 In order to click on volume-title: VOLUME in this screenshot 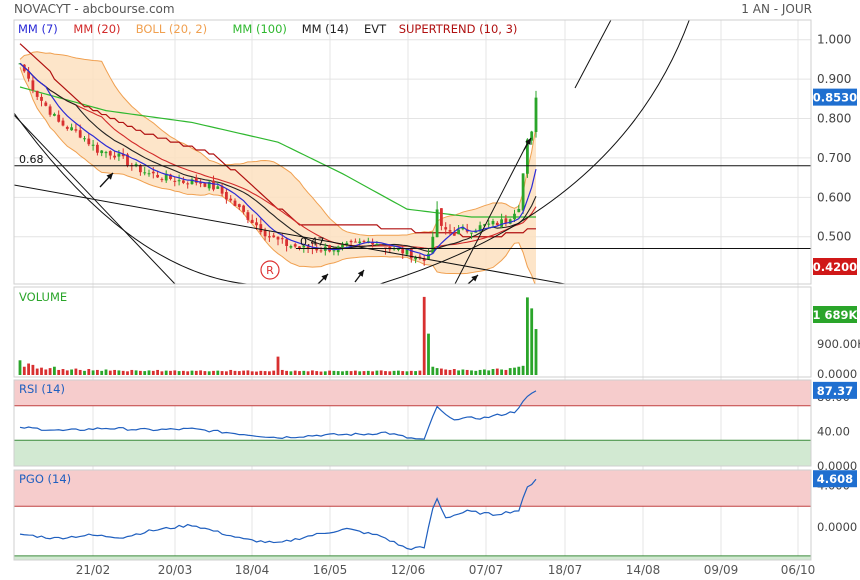, I will do `click(43, 297)`.